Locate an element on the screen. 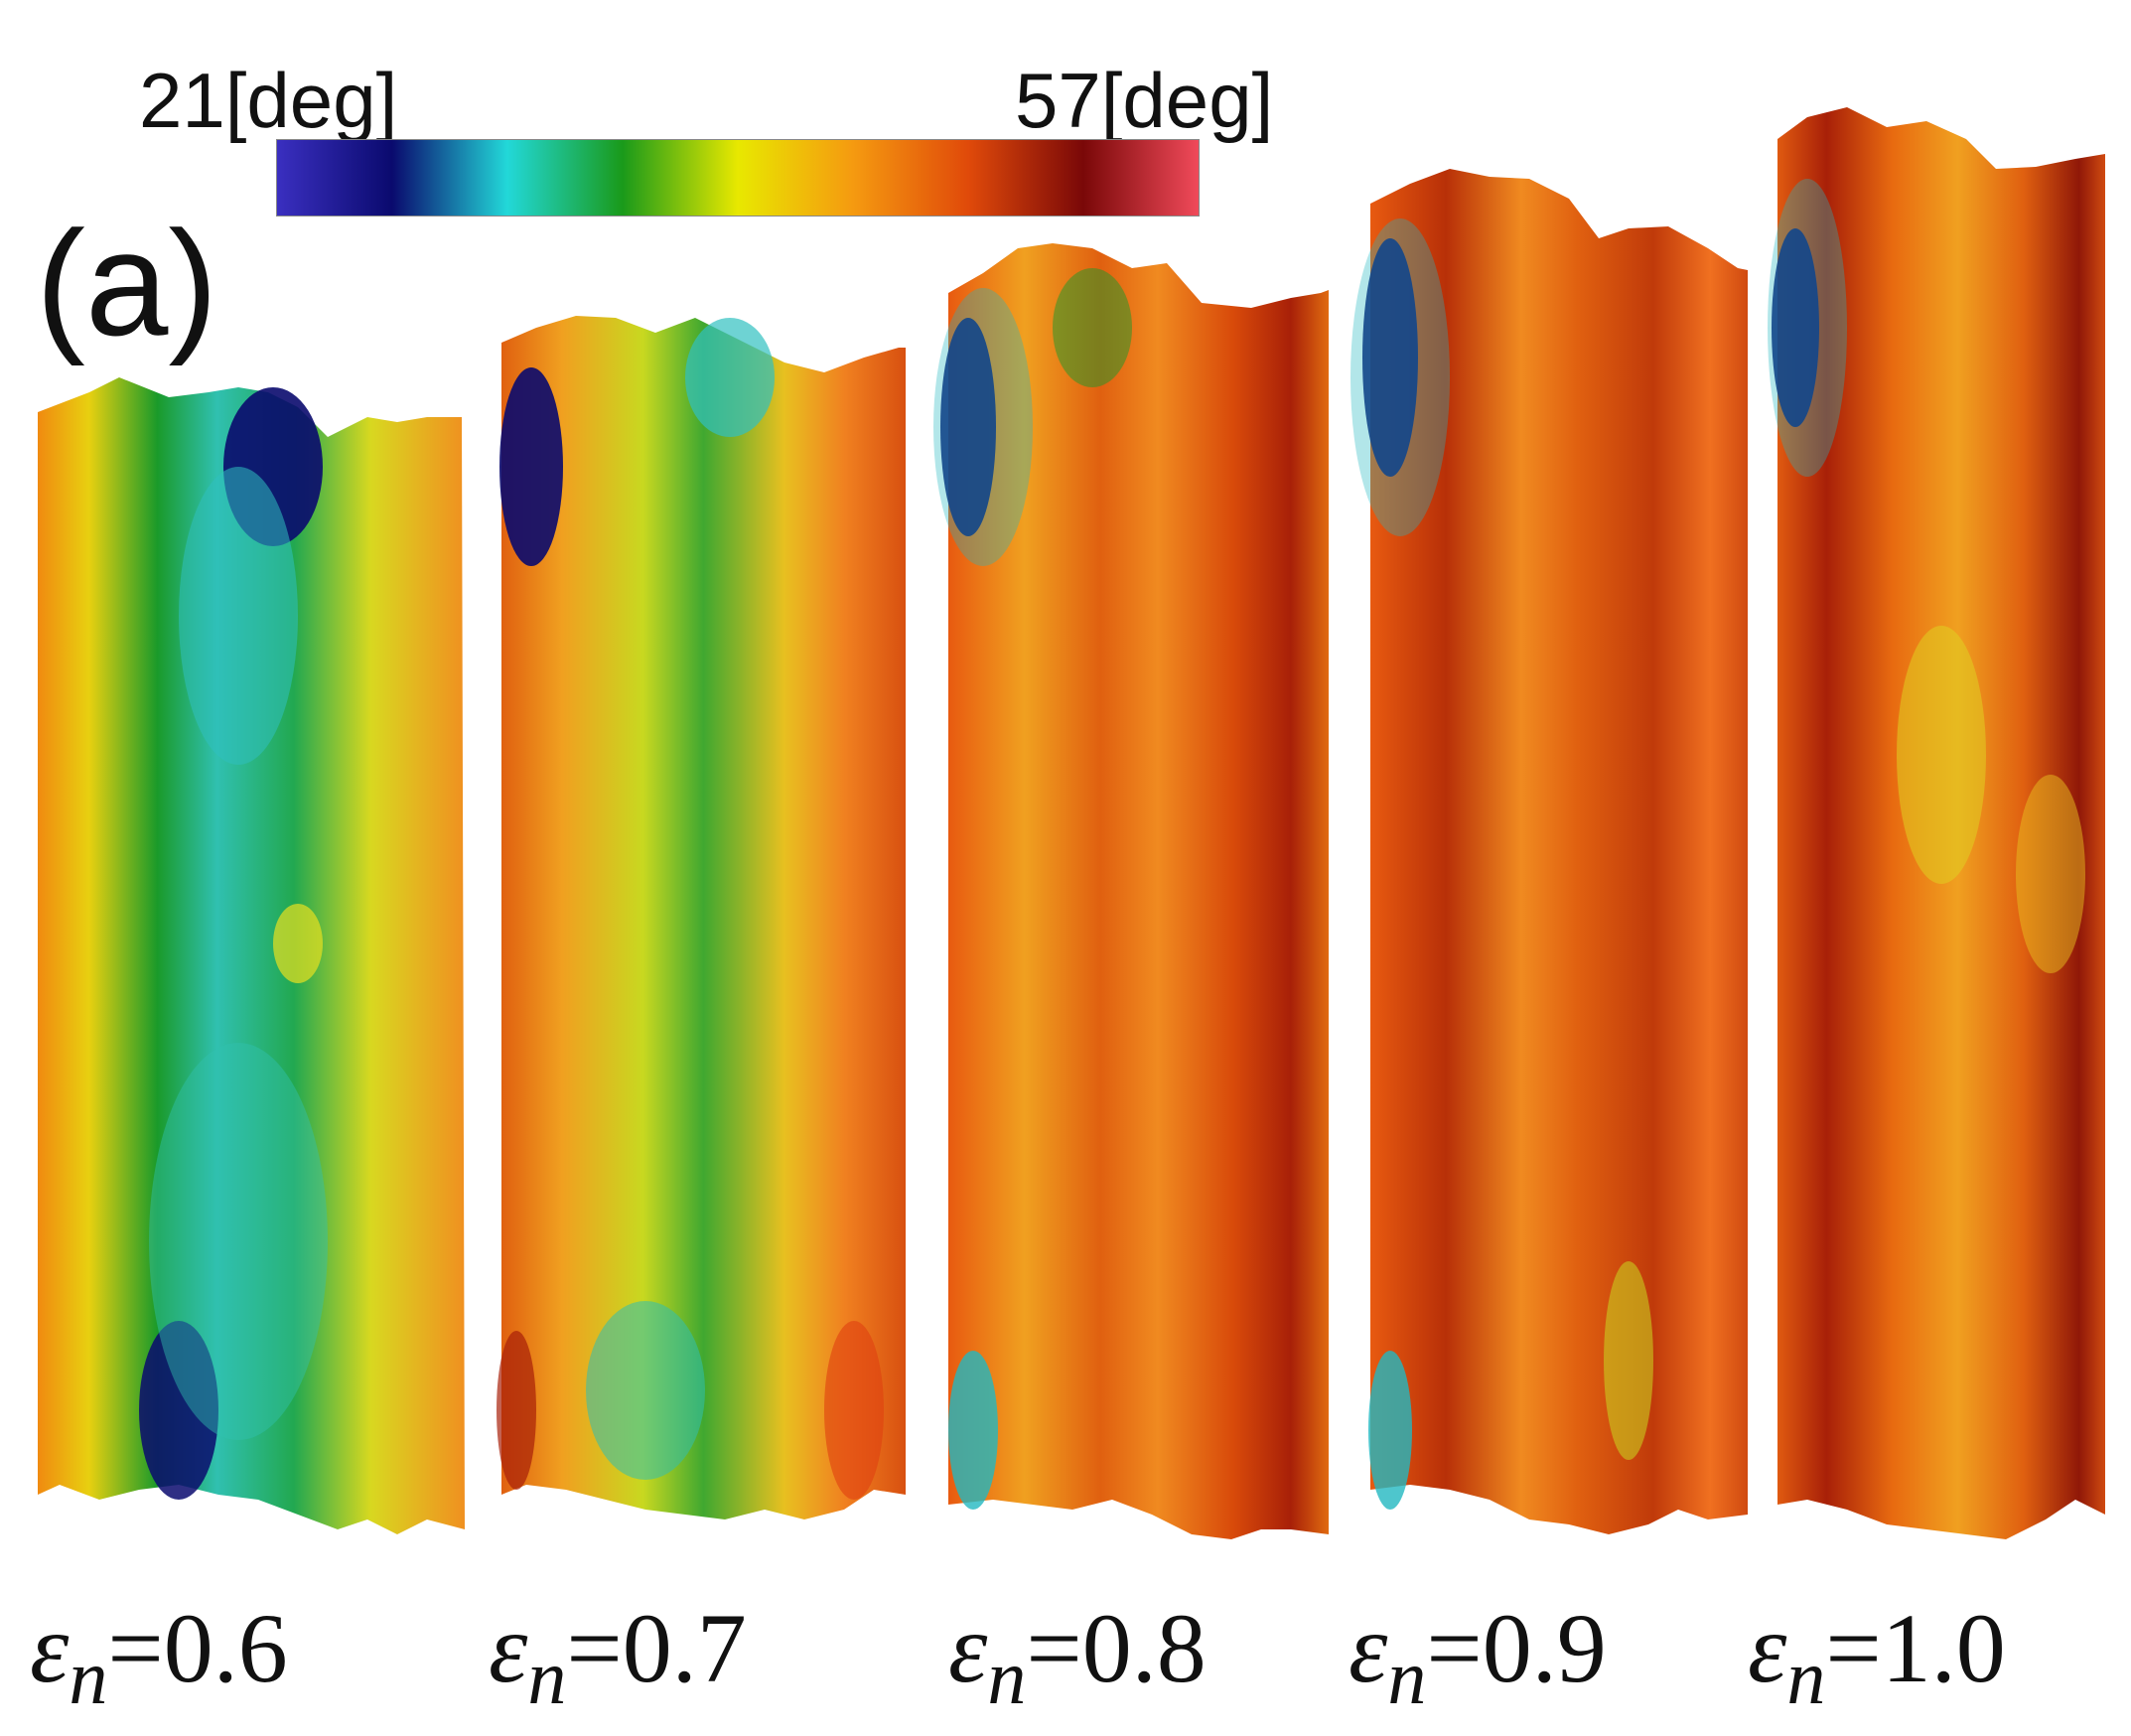 The width and height of the screenshot is (2131, 1736). strip-eps-0.7 is located at coordinates (701, 917).